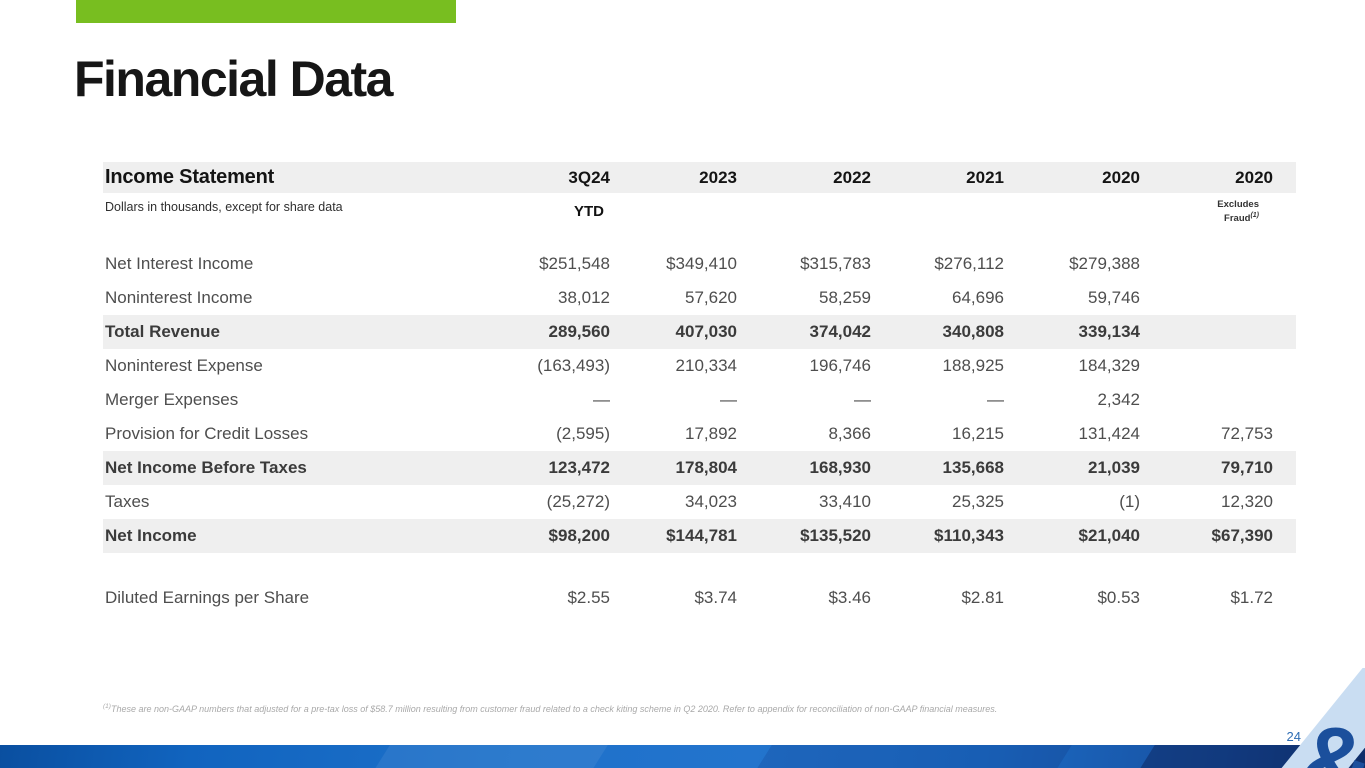 The image size is (1365, 768). What do you see at coordinates (184, 365) in the screenshot?
I see `row-label: Noninterest Expense` at bounding box center [184, 365].